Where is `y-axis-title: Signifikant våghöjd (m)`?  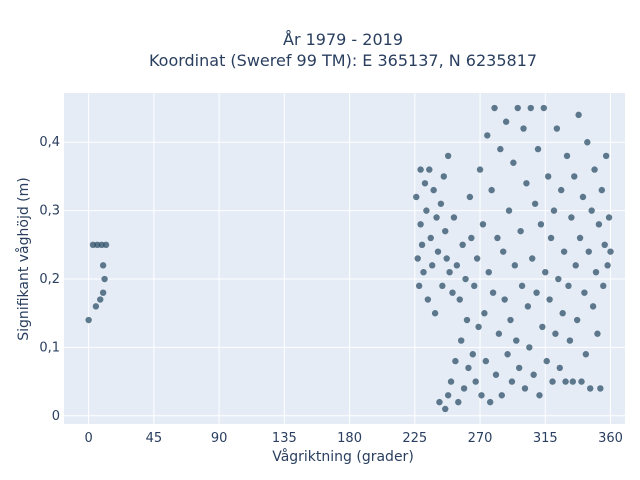 y-axis-title: Signifikant våghöjd (m) is located at coordinates (23, 258).